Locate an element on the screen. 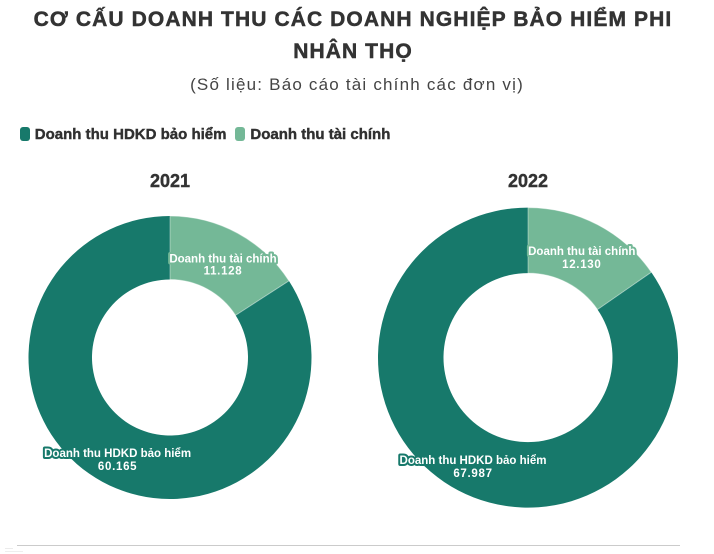  svg-text: 60.165 is located at coordinates (117, 467).